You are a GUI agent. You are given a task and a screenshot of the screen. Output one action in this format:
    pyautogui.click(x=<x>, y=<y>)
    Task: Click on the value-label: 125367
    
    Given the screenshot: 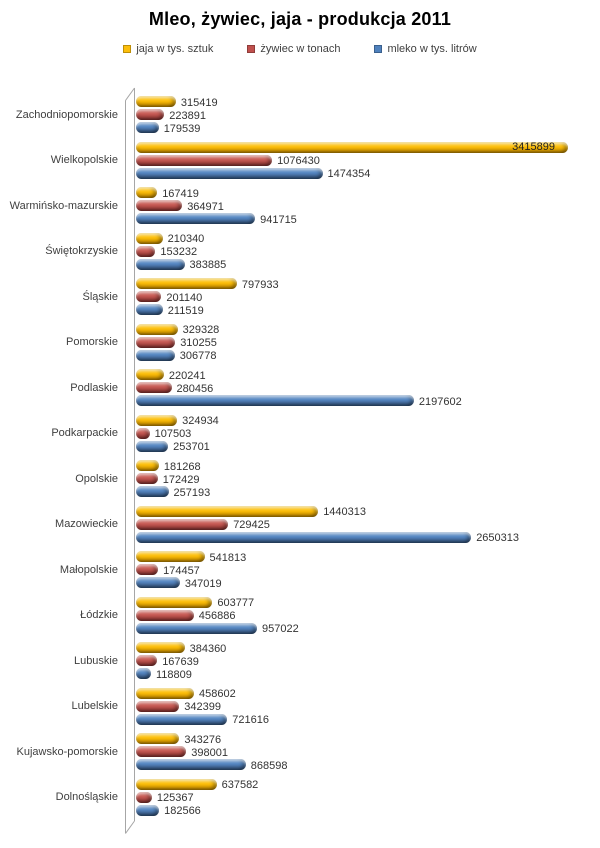 What is the action you would take?
    pyautogui.click(x=175, y=798)
    